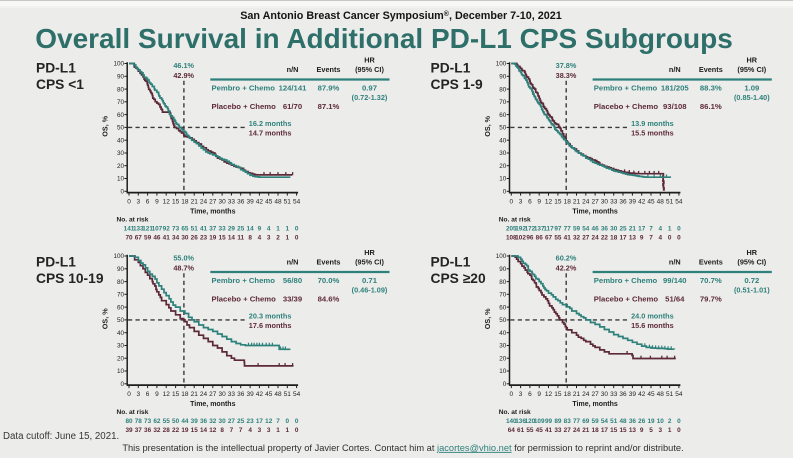 The width and height of the screenshot is (793, 458). Describe the element at coordinates (370, 97) in the screenshot. I see `svg-text: (0.72-1.32)` at that location.